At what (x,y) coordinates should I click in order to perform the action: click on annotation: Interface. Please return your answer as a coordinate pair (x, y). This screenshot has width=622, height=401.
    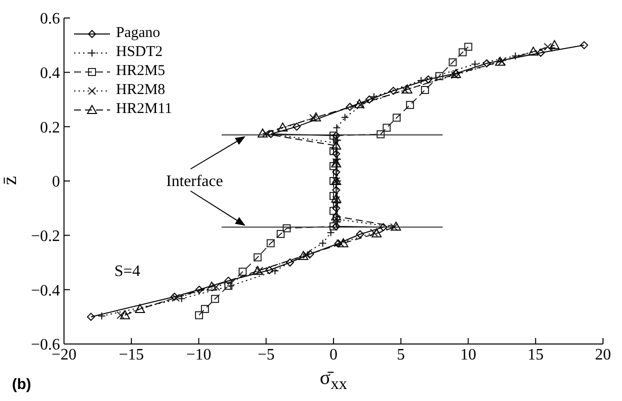
    Looking at the image, I should click on (194, 181).